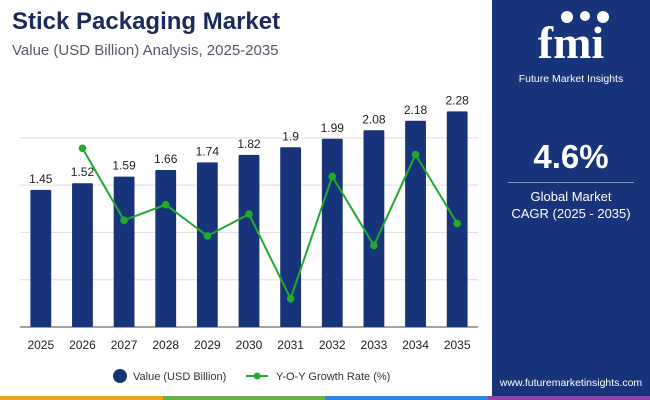 The height and width of the screenshot is (400, 650). Describe the element at coordinates (179, 377) in the screenshot. I see `legend-bar-label: Value (USD Billion)` at that location.